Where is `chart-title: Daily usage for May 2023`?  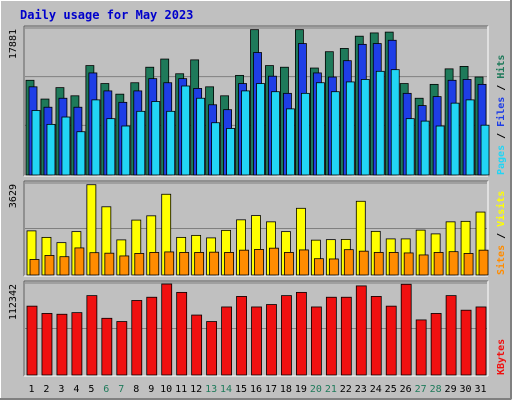
chart-title: Daily usage for May 2023 is located at coordinates (106, 15).